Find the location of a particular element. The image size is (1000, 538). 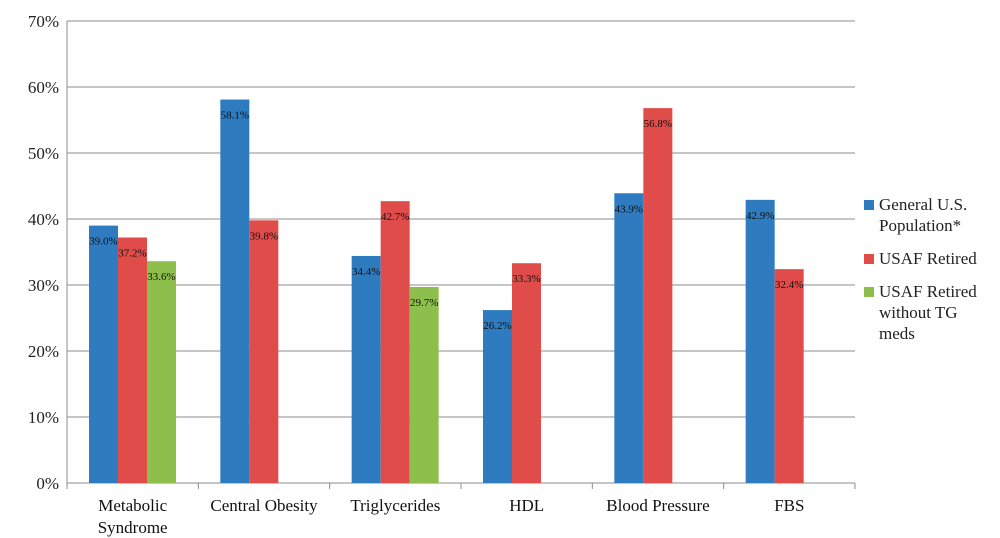

y-tick-label: 0% is located at coordinates (47, 483).